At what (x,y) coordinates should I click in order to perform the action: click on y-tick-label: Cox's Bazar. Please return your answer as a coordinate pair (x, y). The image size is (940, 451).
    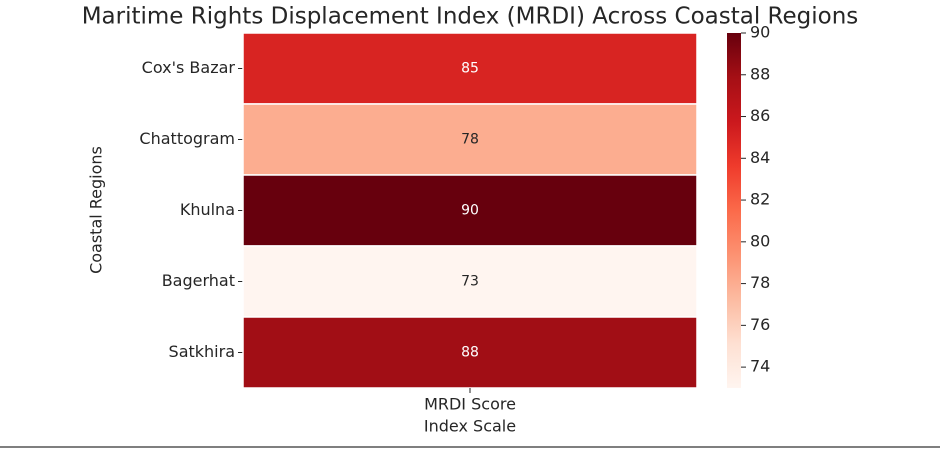
    Looking at the image, I should click on (189, 67).